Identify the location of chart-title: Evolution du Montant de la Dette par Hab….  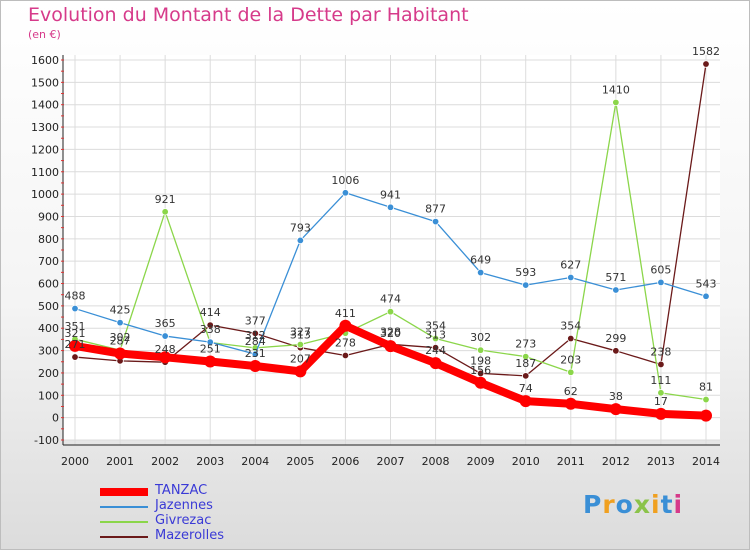
(248, 15).